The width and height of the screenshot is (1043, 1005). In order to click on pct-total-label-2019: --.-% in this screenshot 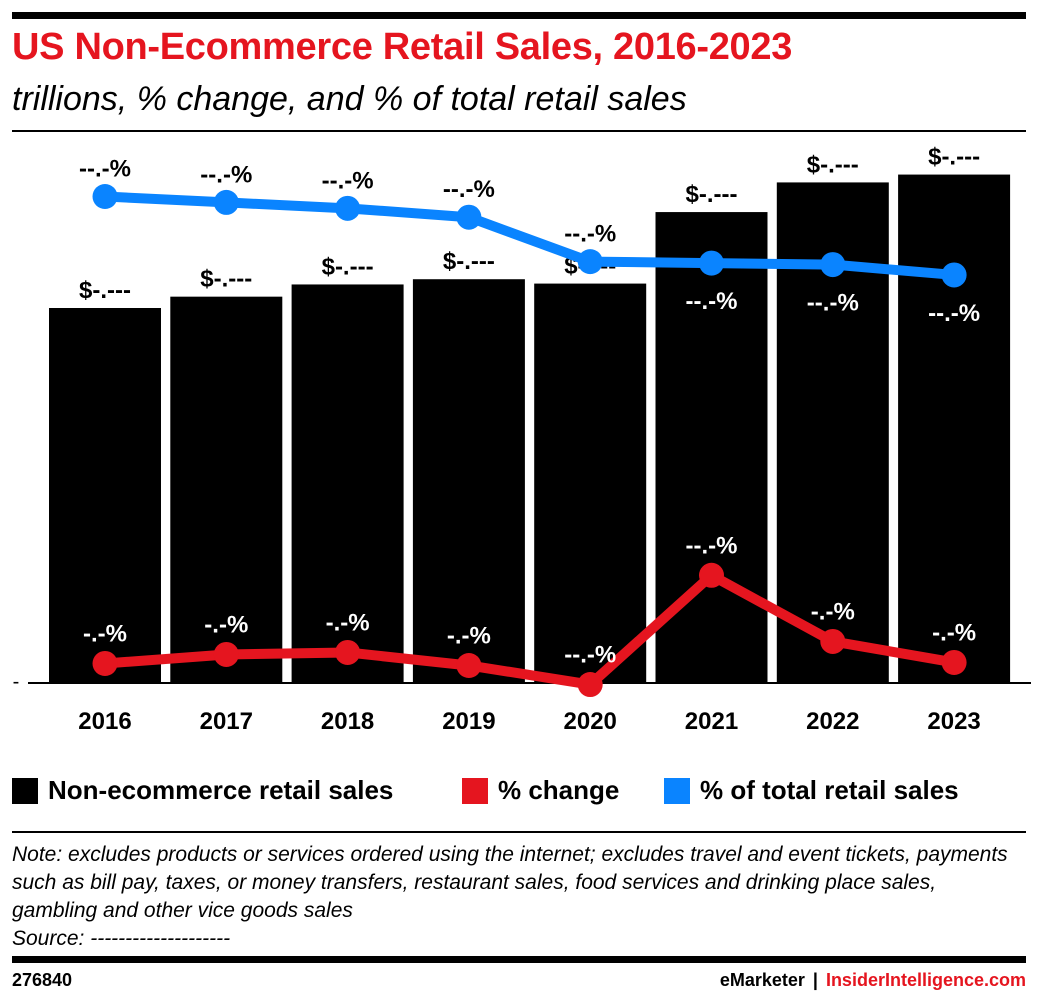, I will do `click(469, 189)`.